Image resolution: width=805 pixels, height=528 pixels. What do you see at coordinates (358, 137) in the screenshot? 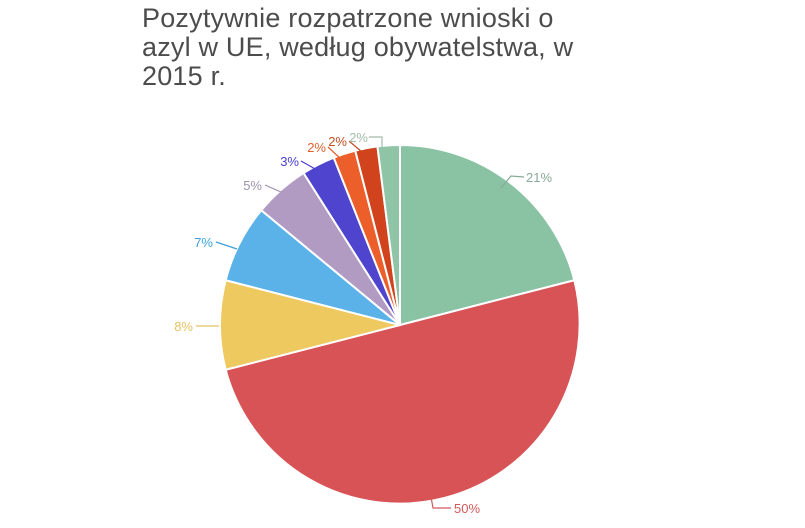
I see `slice-label-8: 2%` at bounding box center [358, 137].